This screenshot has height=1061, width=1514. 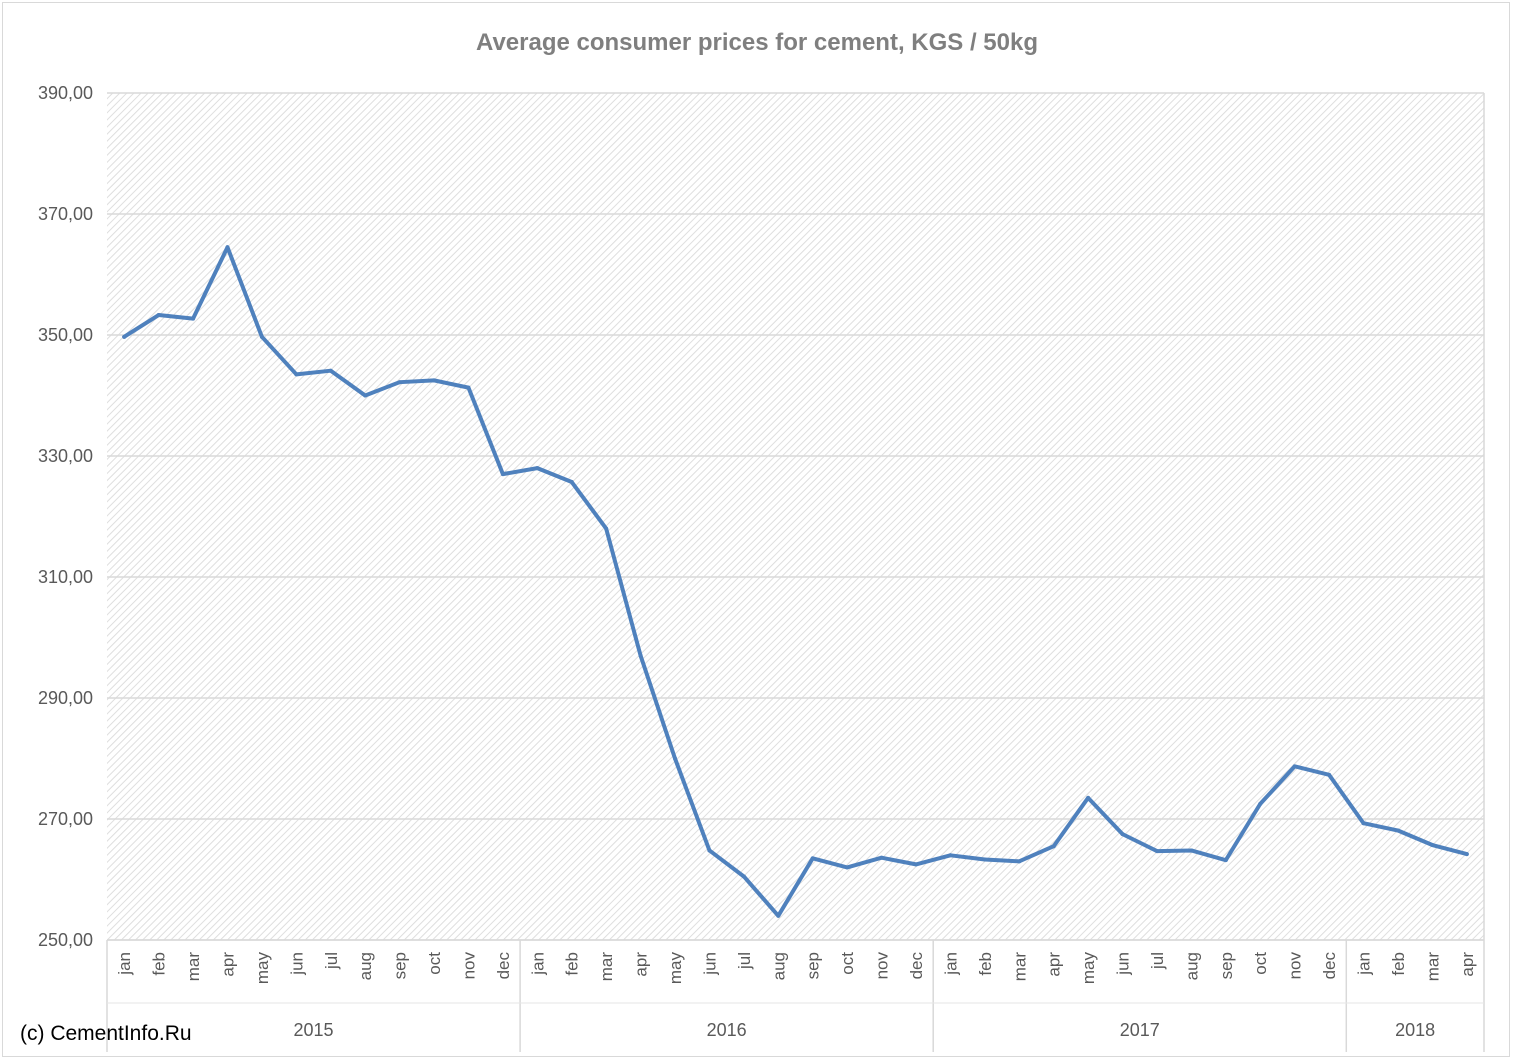 What do you see at coordinates (106, 1033) in the screenshot?
I see `credit-text: (c) CementInfo.Ru` at bounding box center [106, 1033].